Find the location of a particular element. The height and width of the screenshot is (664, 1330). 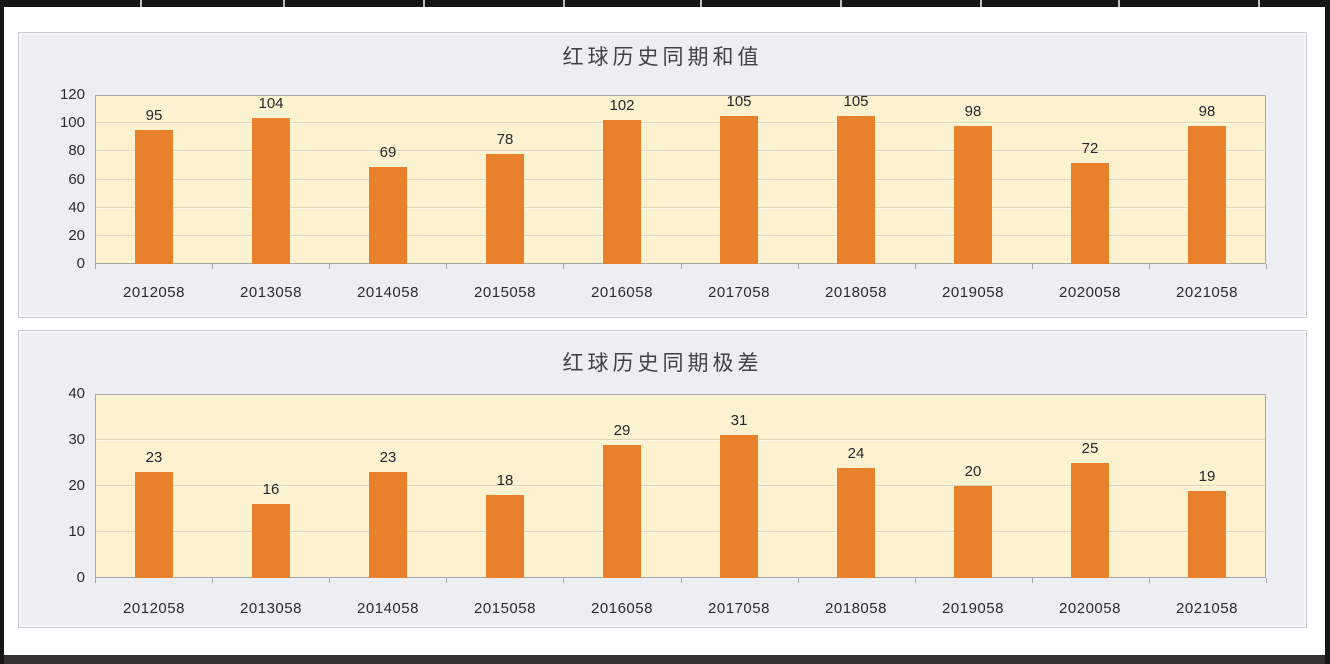

right-frame-border is located at coordinates (1327, 332).